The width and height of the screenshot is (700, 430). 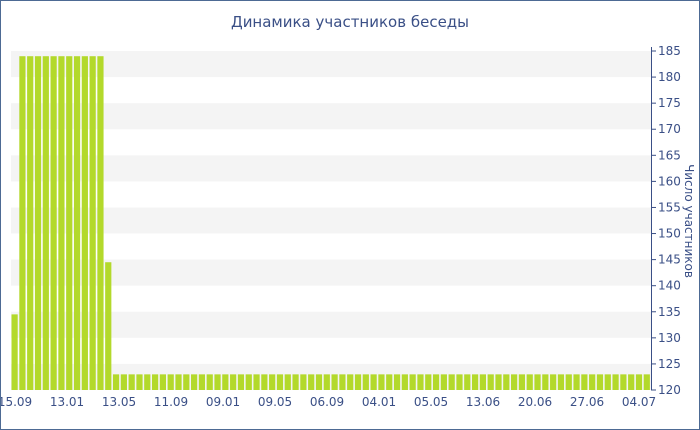 I want to click on x-tick-label: 13.06, so click(x=483, y=402).